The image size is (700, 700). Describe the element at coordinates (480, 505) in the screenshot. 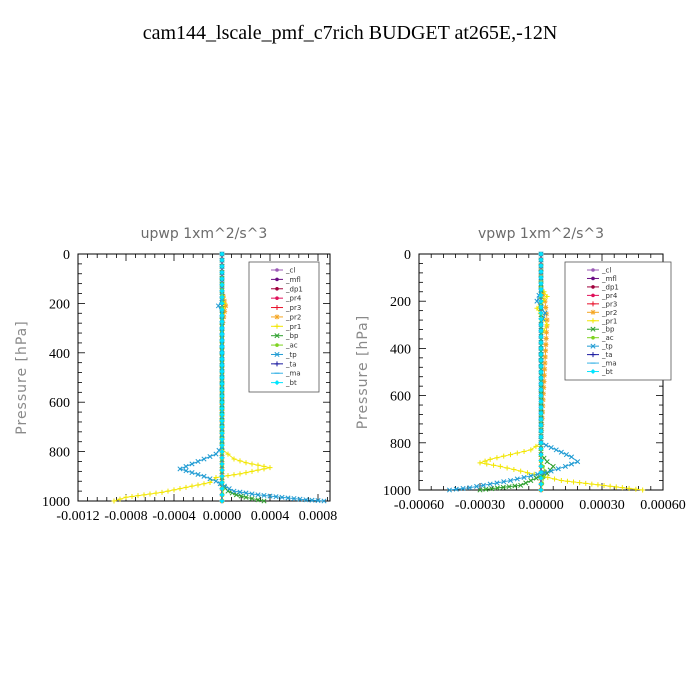

I see `x-tick-label: -0.00030` at that location.